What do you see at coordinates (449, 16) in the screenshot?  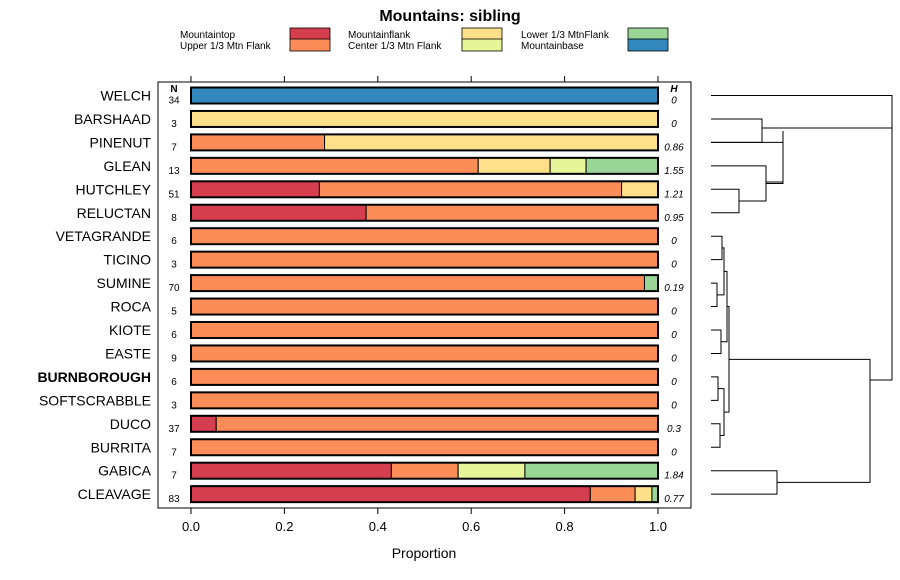 I see `chart-title: Mountains: sibling` at bounding box center [449, 16].